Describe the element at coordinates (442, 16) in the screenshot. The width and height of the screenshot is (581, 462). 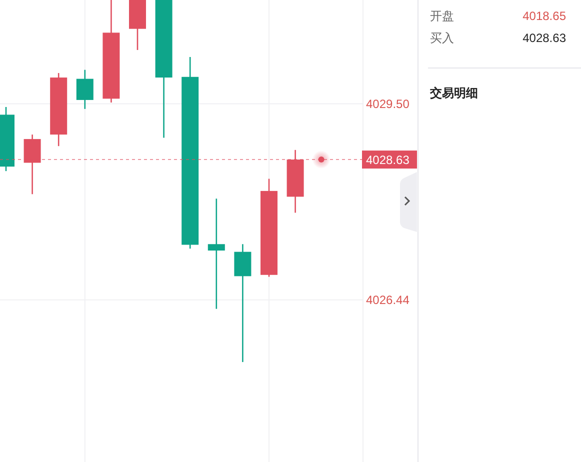
I see `text: 开盘` at that location.